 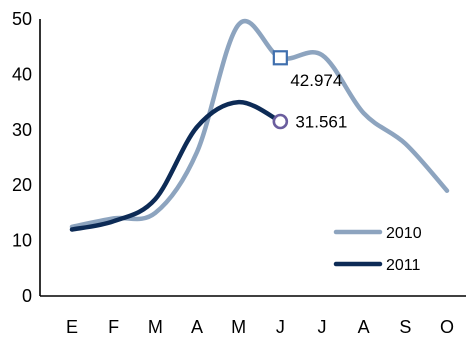 What do you see at coordinates (280, 327) in the screenshot?
I see `x-tick-label-5: J` at bounding box center [280, 327].